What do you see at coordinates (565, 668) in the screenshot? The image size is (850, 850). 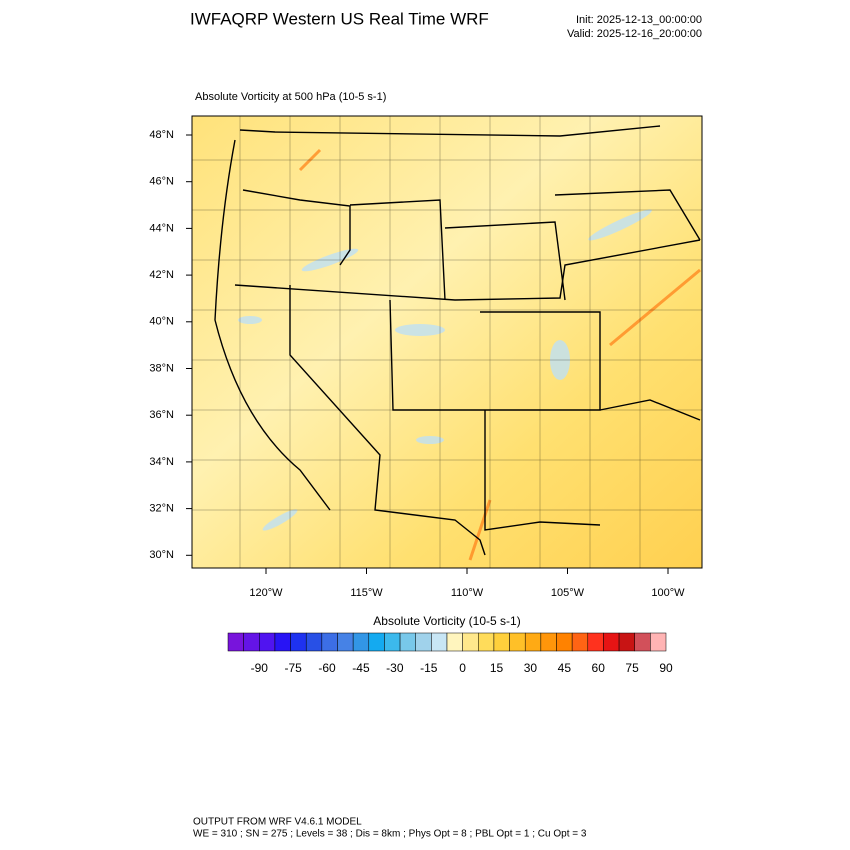 I see `colorbar-label: 45` at bounding box center [565, 668].